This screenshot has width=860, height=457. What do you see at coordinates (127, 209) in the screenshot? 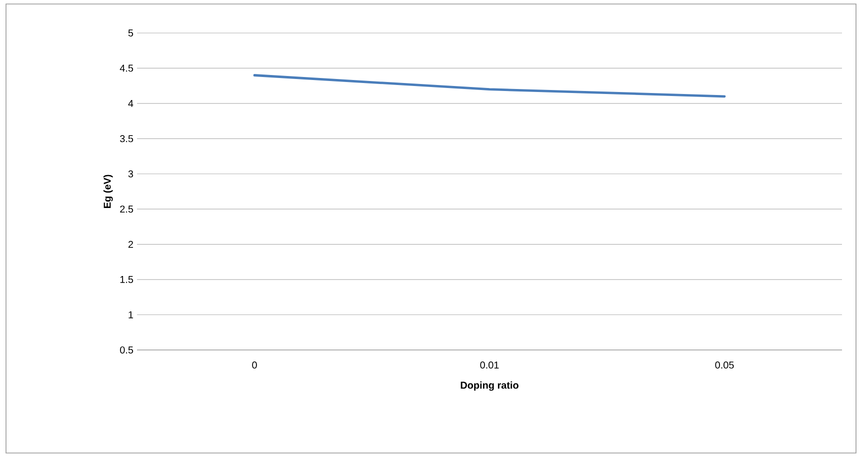
I see `y-tick-label: 2.5` at bounding box center [127, 209].